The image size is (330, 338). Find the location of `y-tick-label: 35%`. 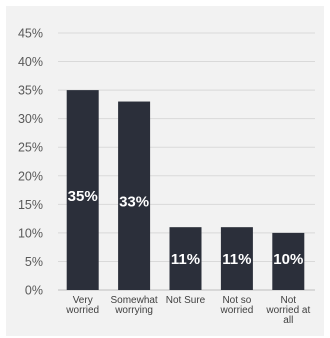

y-tick-label: 35% is located at coordinates (30, 91).